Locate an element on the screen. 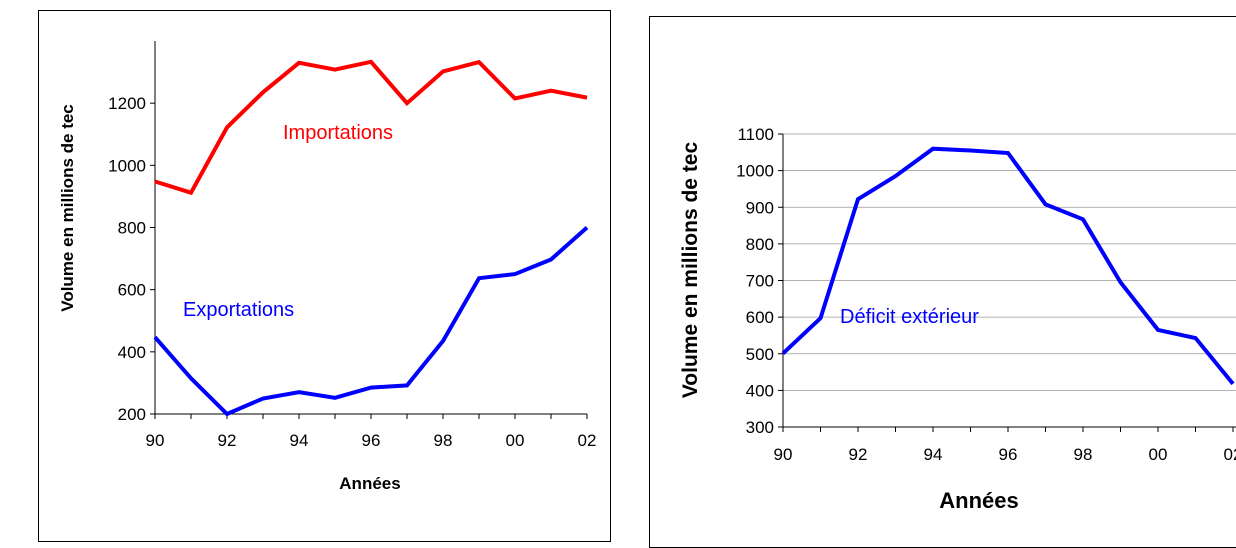 The height and width of the screenshot is (548, 1236). y-tick-label: 700 is located at coordinates (760, 281).